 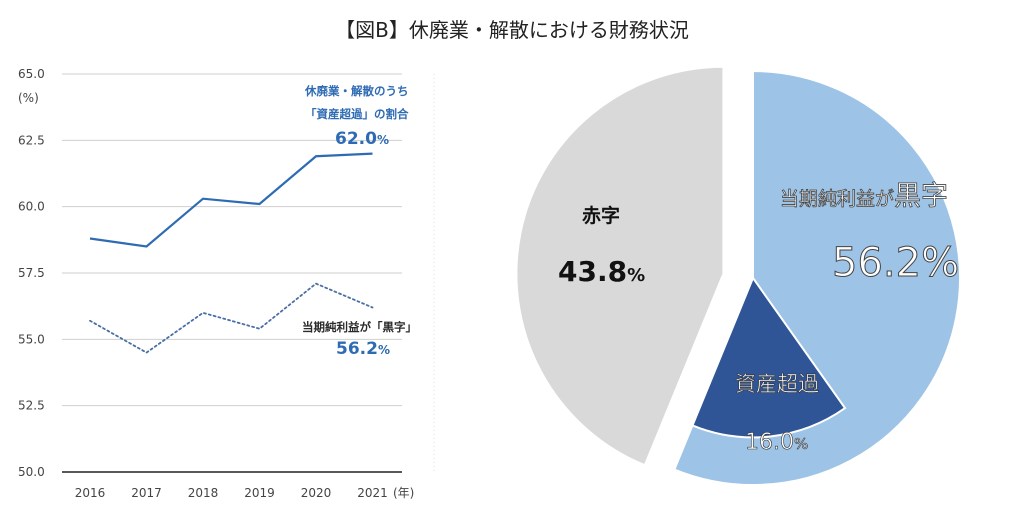 What do you see at coordinates (31, 339) in the screenshot?
I see `y-tick-label: 55.0` at bounding box center [31, 339].